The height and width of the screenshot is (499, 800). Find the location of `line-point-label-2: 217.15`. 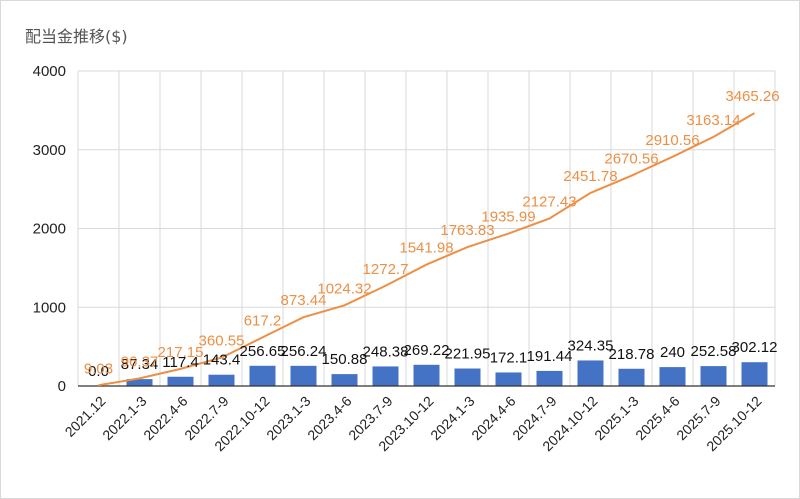

line-point-label-2: 217.15 is located at coordinates (181, 352).